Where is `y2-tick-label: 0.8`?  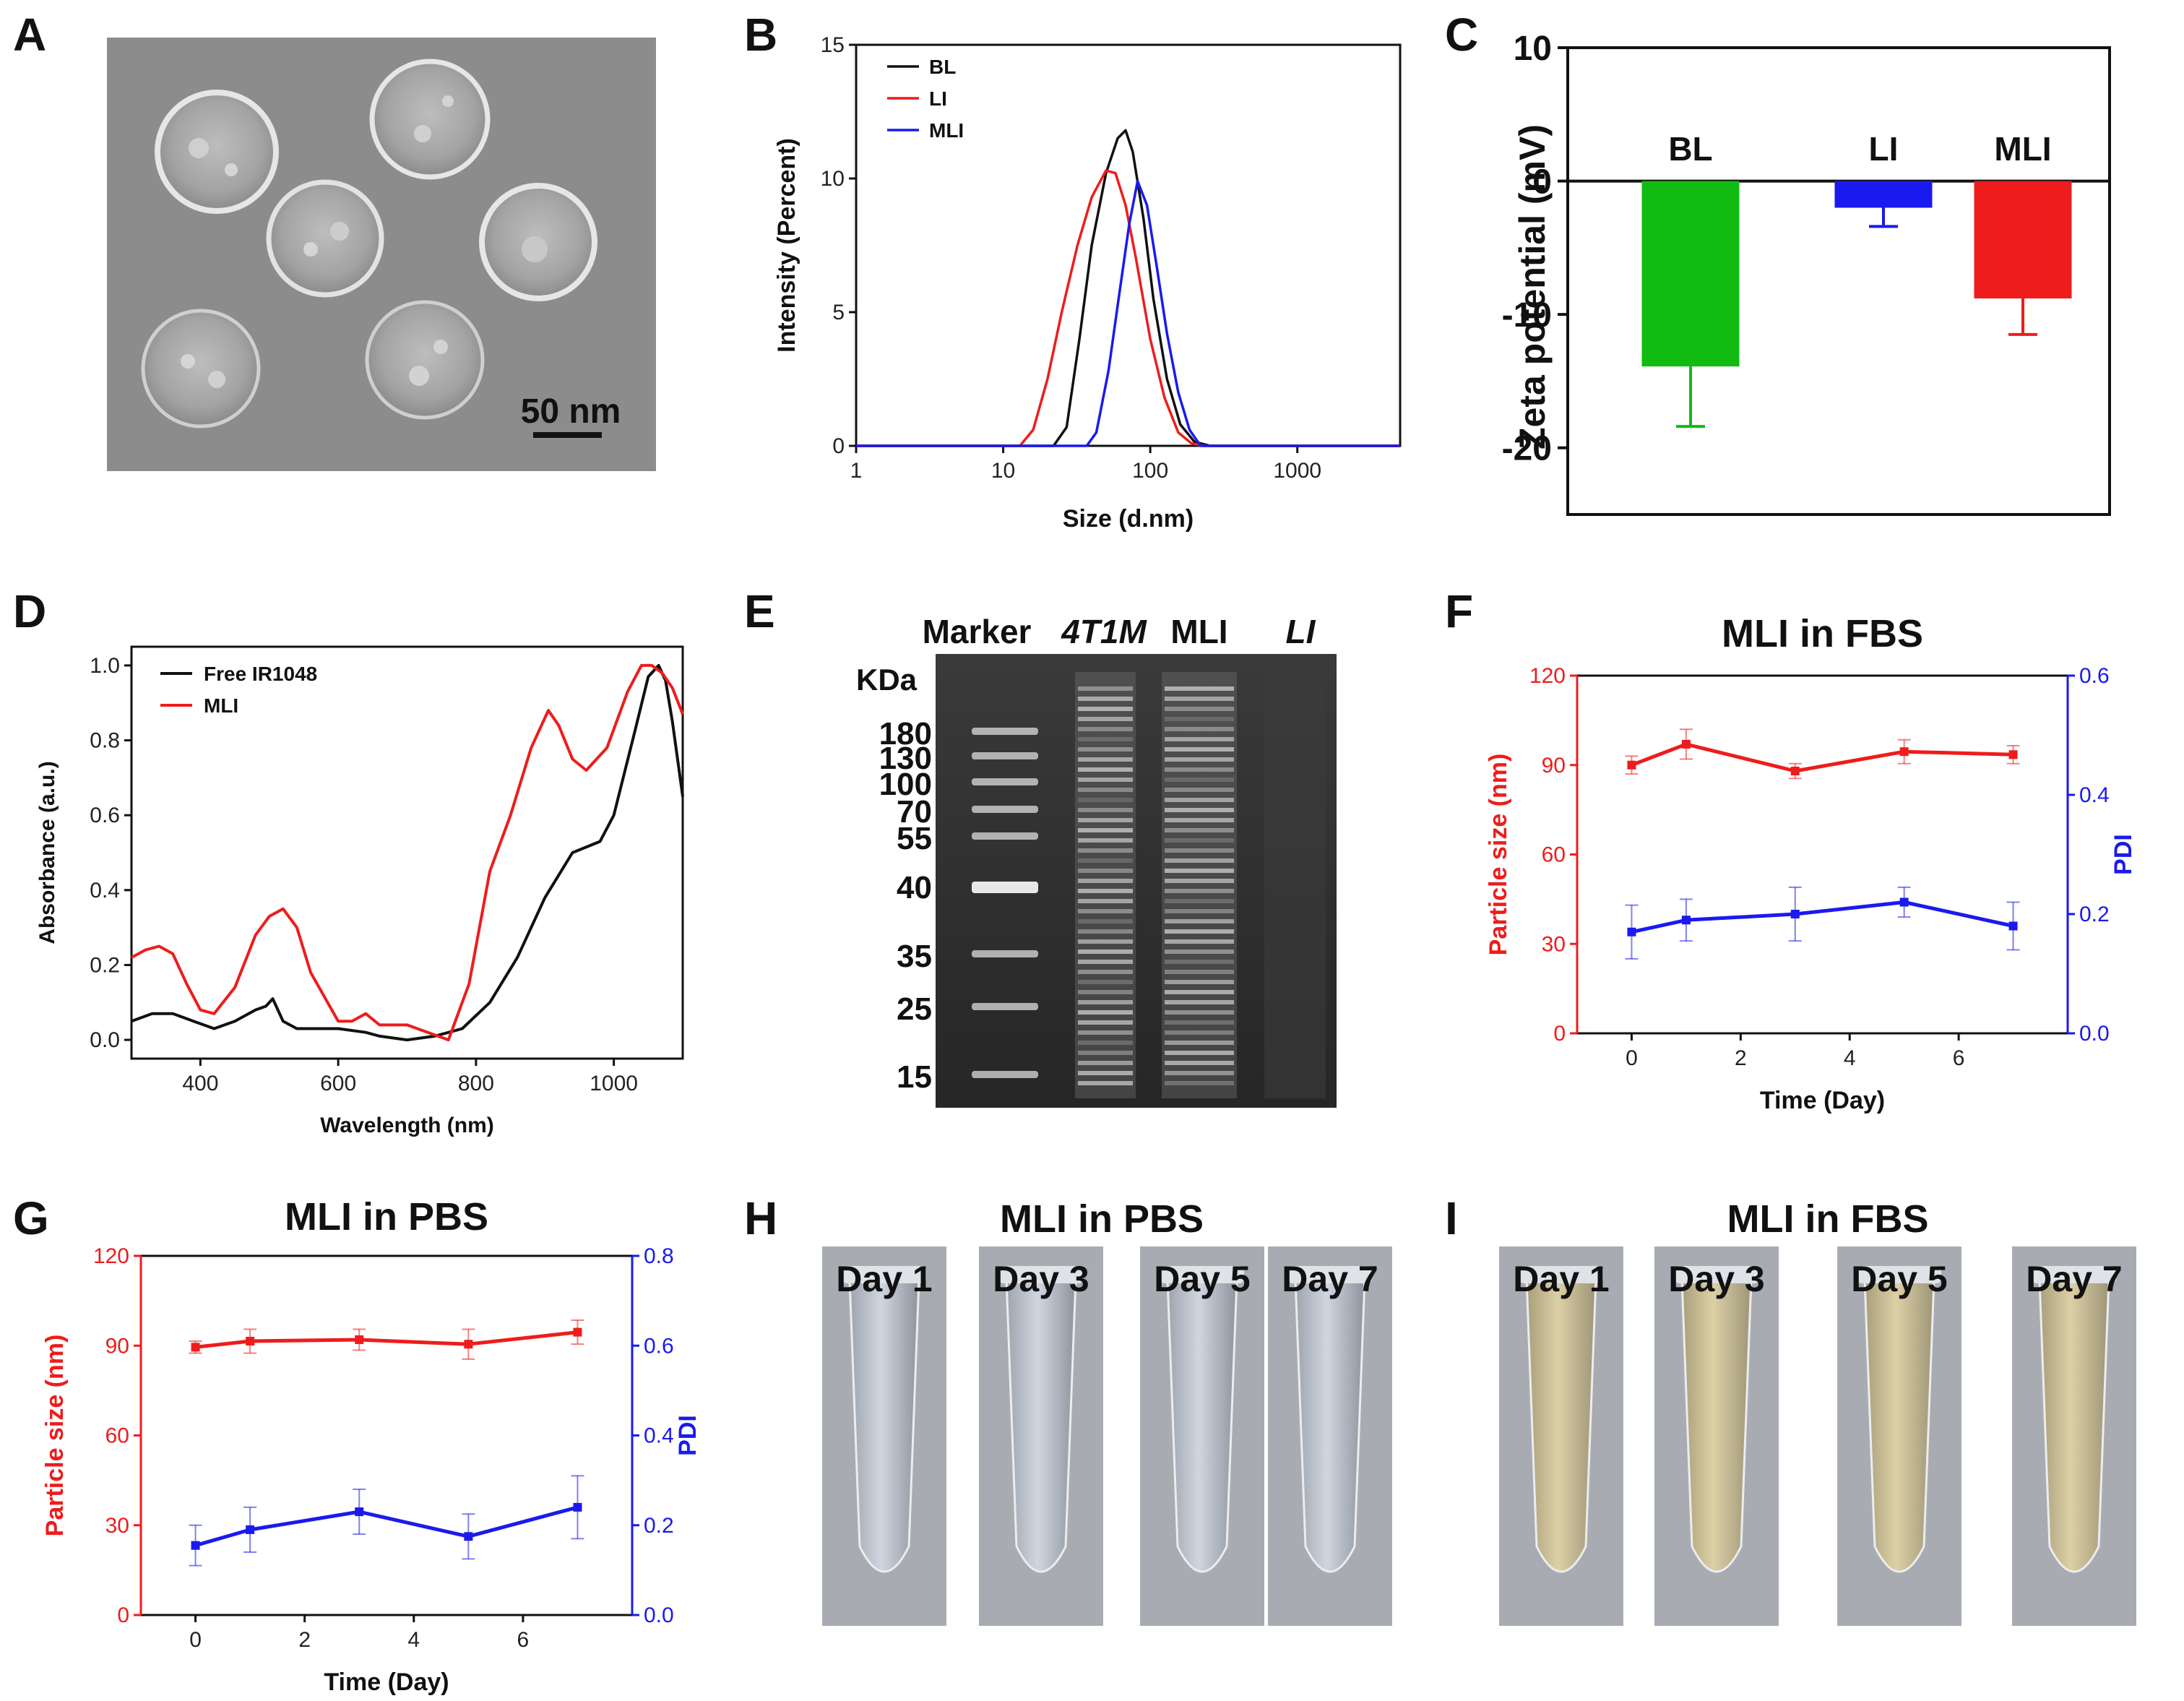 y2-tick-label: 0.8 is located at coordinates (659, 1256).